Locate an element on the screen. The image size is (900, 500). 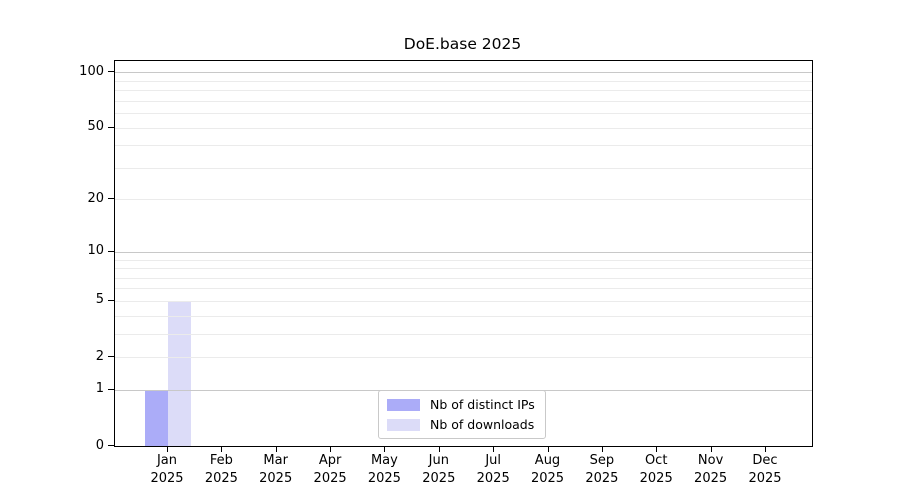
legend-entry: Nb of distinct IPs is located at coordinates (461, 404).